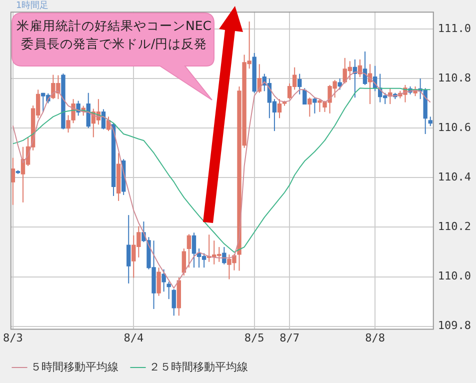  Describe the element at coordinates (455, 28) in the screenshot. I see `y-tick-label: 111.0` at that location.